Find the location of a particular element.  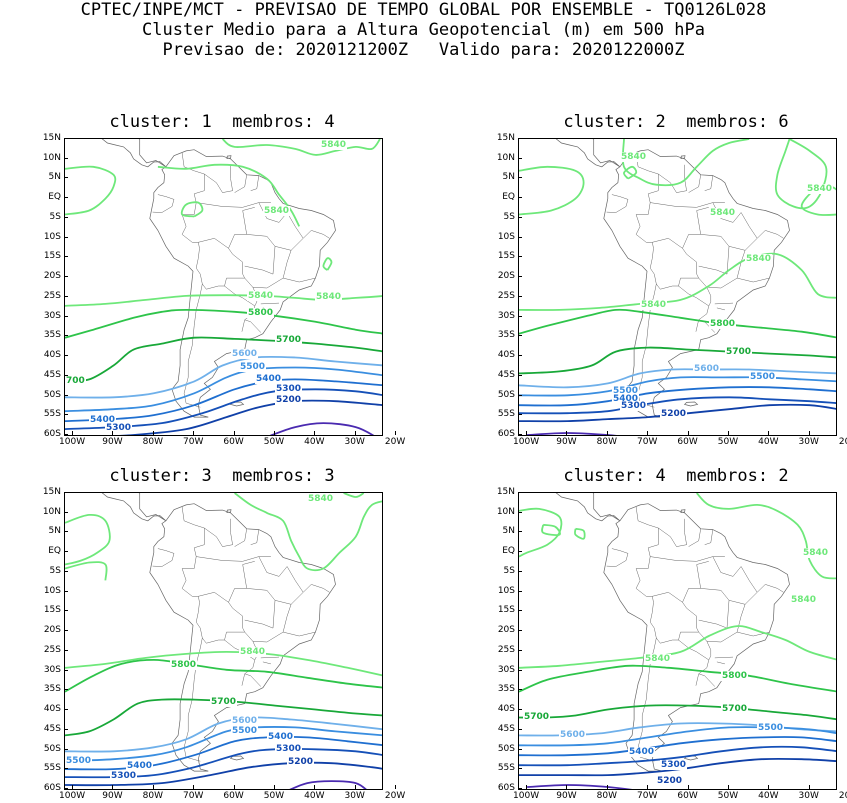

lat-tick-label: 55S is located at coordinates (52, 768).